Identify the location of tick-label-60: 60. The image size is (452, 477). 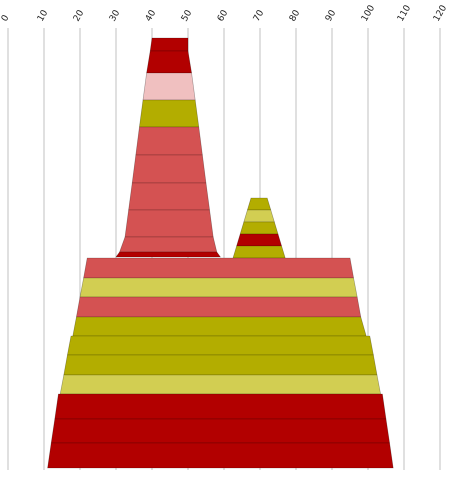
(223, 15).